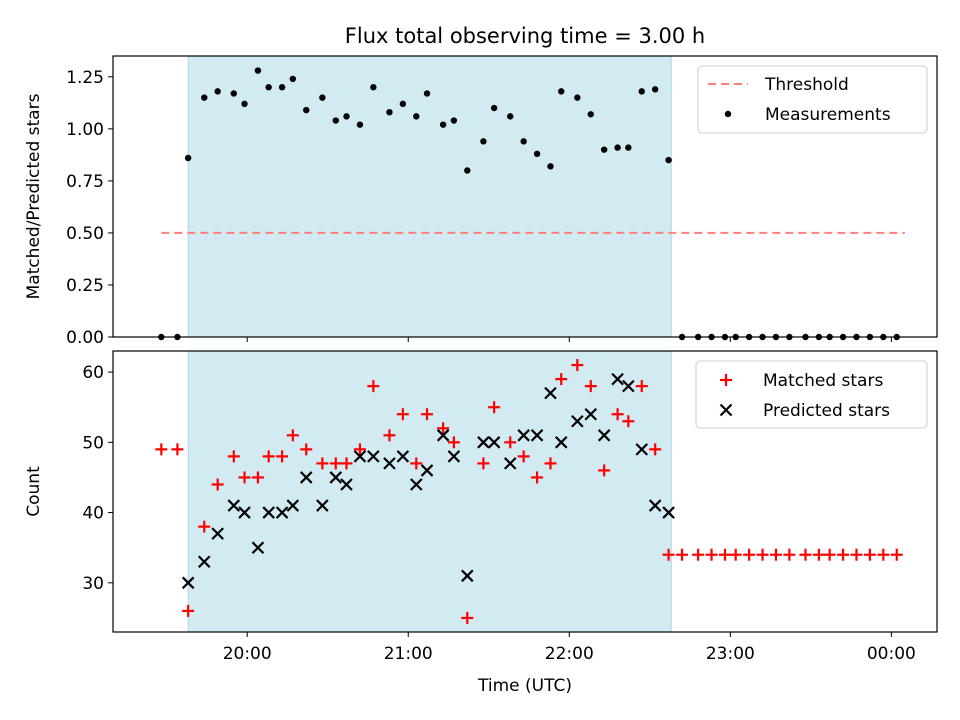 This screenshot has width=960, height=720. I want to click on ratio-ytick-label: 0.25, so click(85, 286).